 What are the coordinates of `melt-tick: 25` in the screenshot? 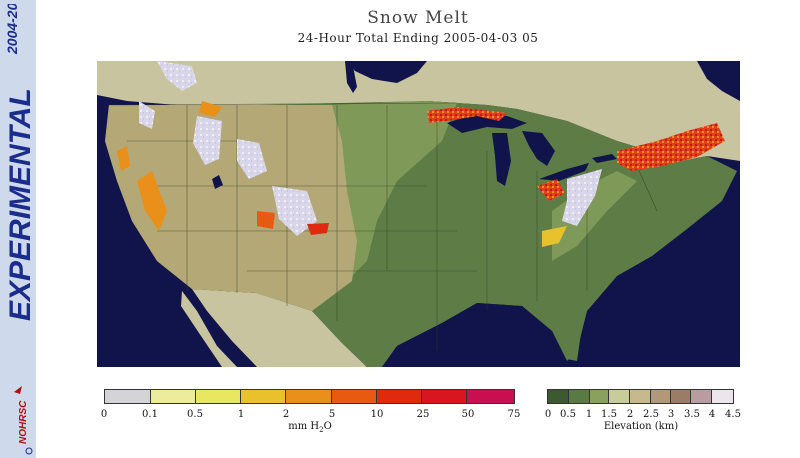 It's located at (423, 414).